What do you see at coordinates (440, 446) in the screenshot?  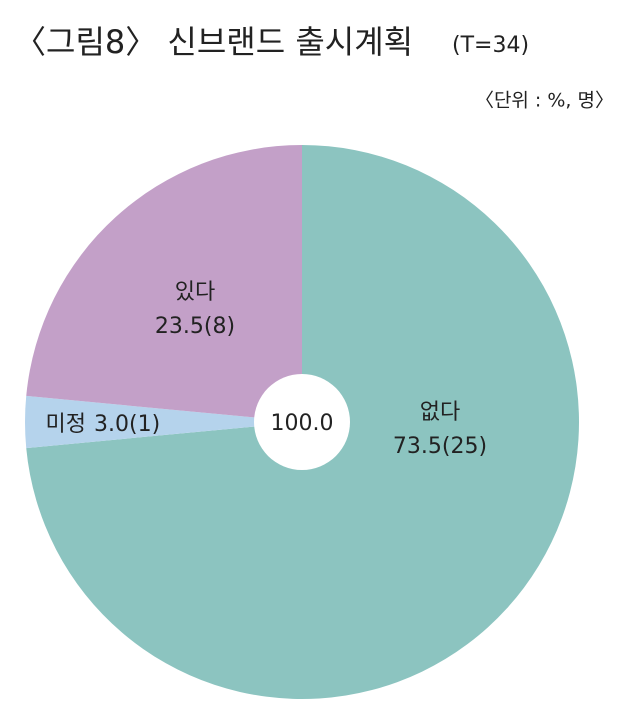 I see `slice-value-label: 73.5(25)` at bounding box center [440, 446].